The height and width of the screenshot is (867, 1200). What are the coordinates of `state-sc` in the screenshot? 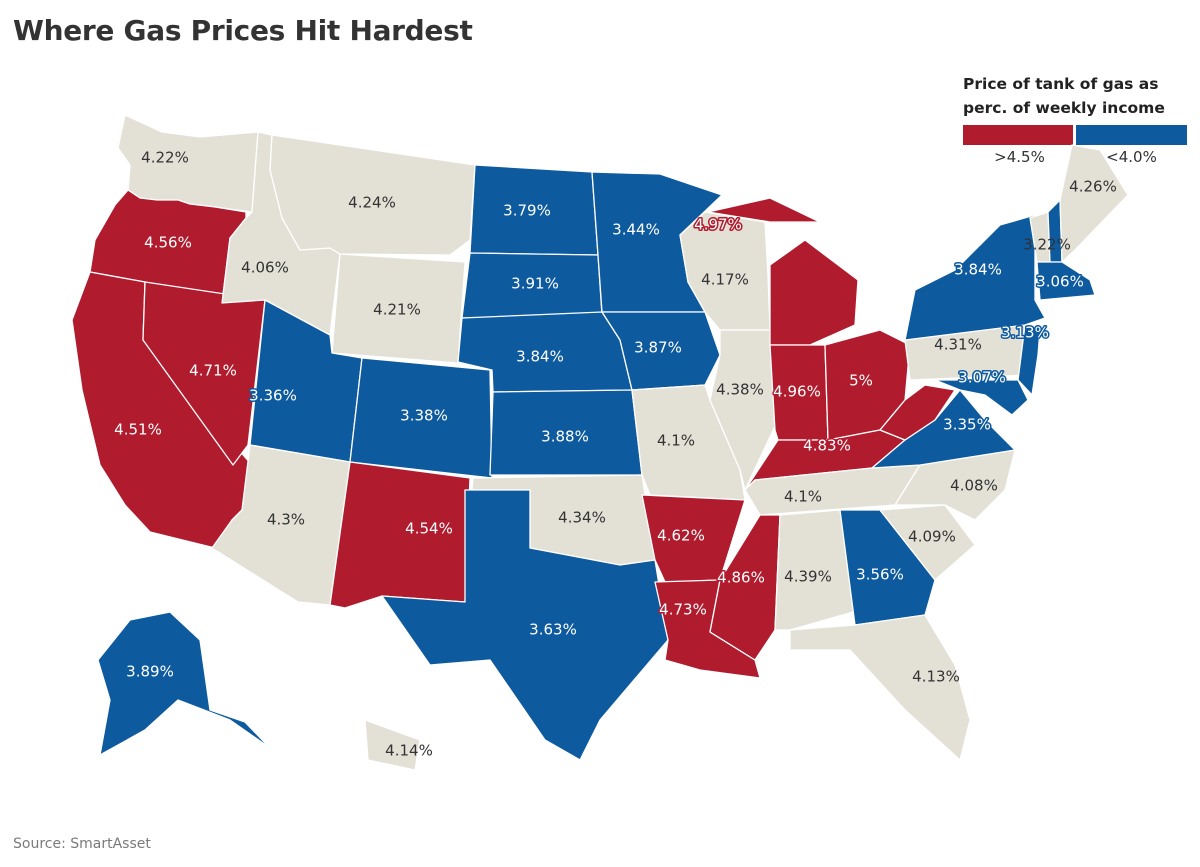 It's located at (927, 542).